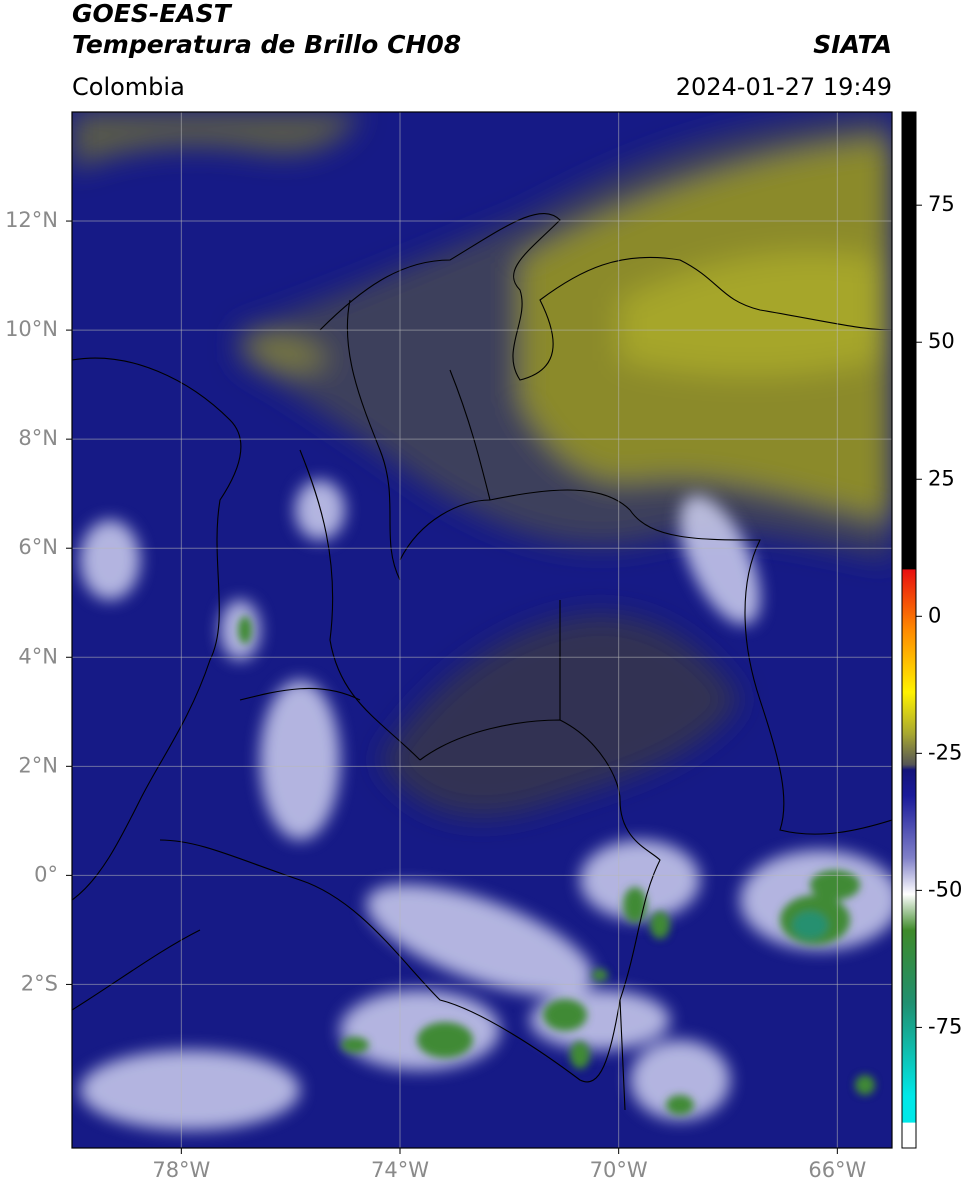 Image resolution: width=966 pixels, height=1190 pixels. What do you see at coordinates (837, 1170) in the screenshot?
I see `x-tick-label: 66°W` at bounding box center [837, 1170].